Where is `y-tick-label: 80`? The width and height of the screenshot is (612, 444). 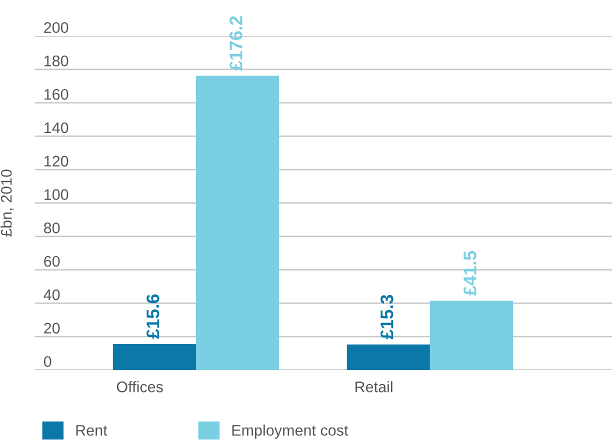 y-tick-label: 80 is located at coordinates (52, 228).